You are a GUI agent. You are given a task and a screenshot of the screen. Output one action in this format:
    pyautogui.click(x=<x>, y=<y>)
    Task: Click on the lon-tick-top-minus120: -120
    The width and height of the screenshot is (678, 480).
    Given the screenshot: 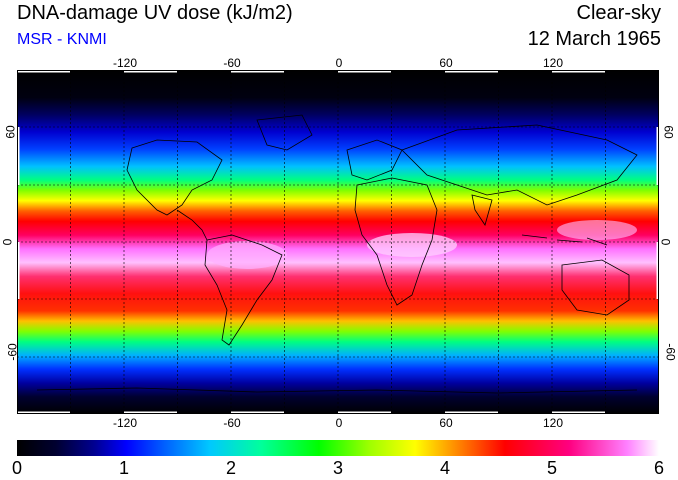 What is the action you would take?
    pyautogui.click(x=125, y=63)
    